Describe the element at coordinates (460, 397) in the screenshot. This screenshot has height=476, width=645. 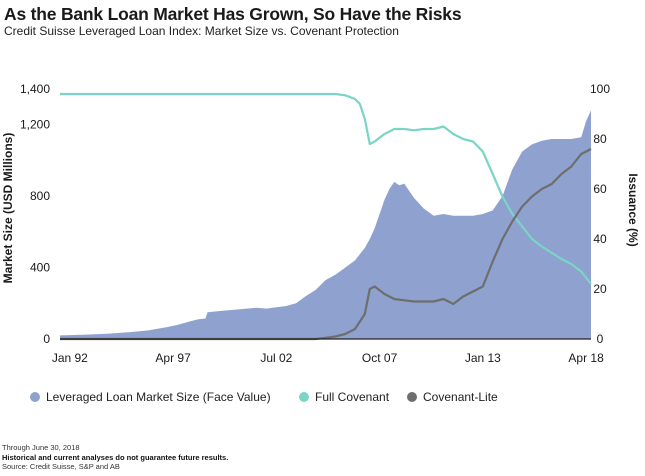
I see `legend-label: Covenant-Lite` at that location.